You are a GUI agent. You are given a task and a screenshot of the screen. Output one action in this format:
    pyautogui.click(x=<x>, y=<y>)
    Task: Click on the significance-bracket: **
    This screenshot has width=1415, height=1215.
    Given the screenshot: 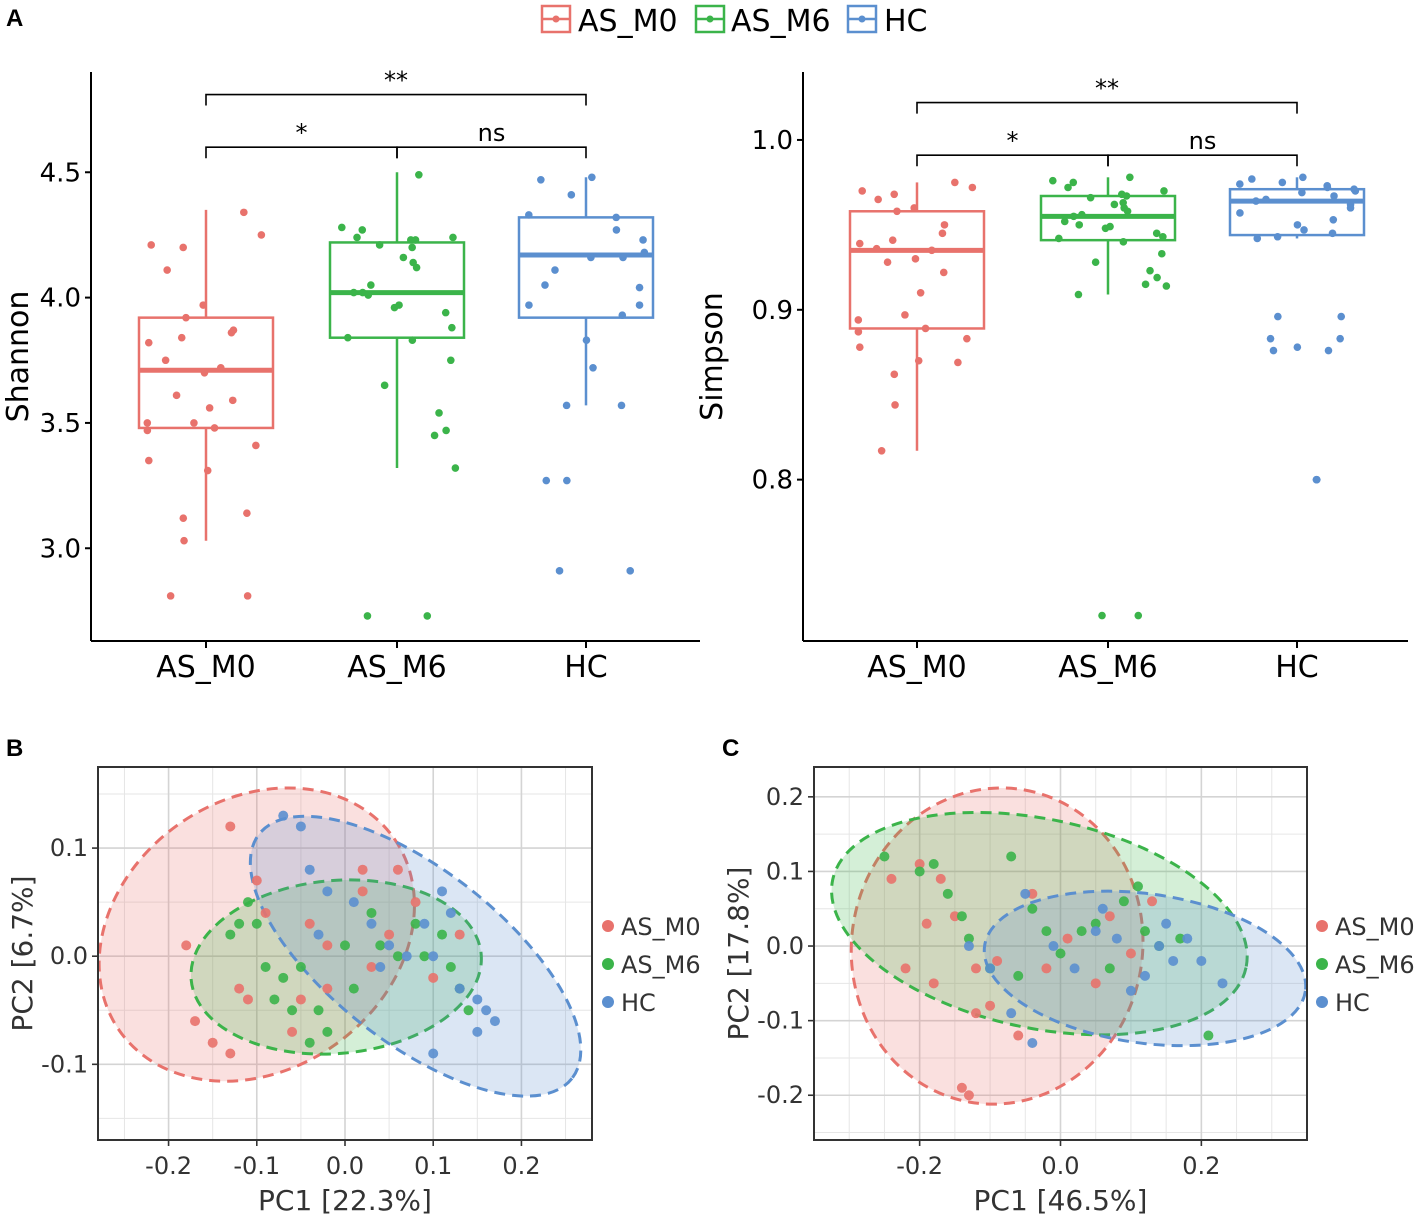 What is the action you would take?
    pyautogui.click(x=396, y=86)
    